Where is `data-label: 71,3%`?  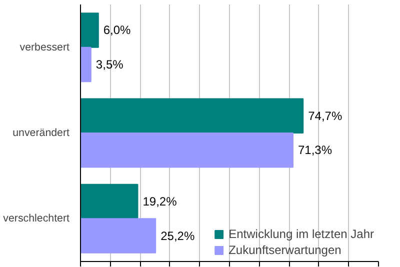 data-label: 71,3% is located at coordinates (315, 150).